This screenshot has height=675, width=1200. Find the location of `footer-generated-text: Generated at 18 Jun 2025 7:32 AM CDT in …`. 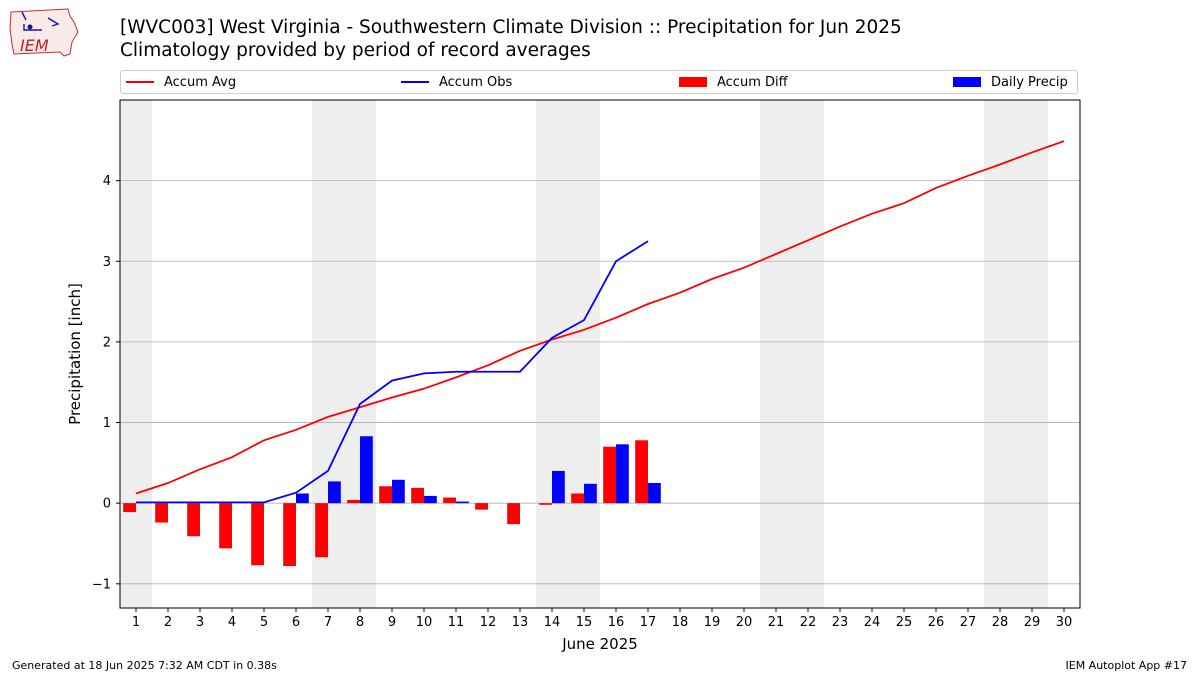

footer-generated-text: Generated at 18 Jun 2025 7:32 AM CDT in … is located at coordinates (144, 665).